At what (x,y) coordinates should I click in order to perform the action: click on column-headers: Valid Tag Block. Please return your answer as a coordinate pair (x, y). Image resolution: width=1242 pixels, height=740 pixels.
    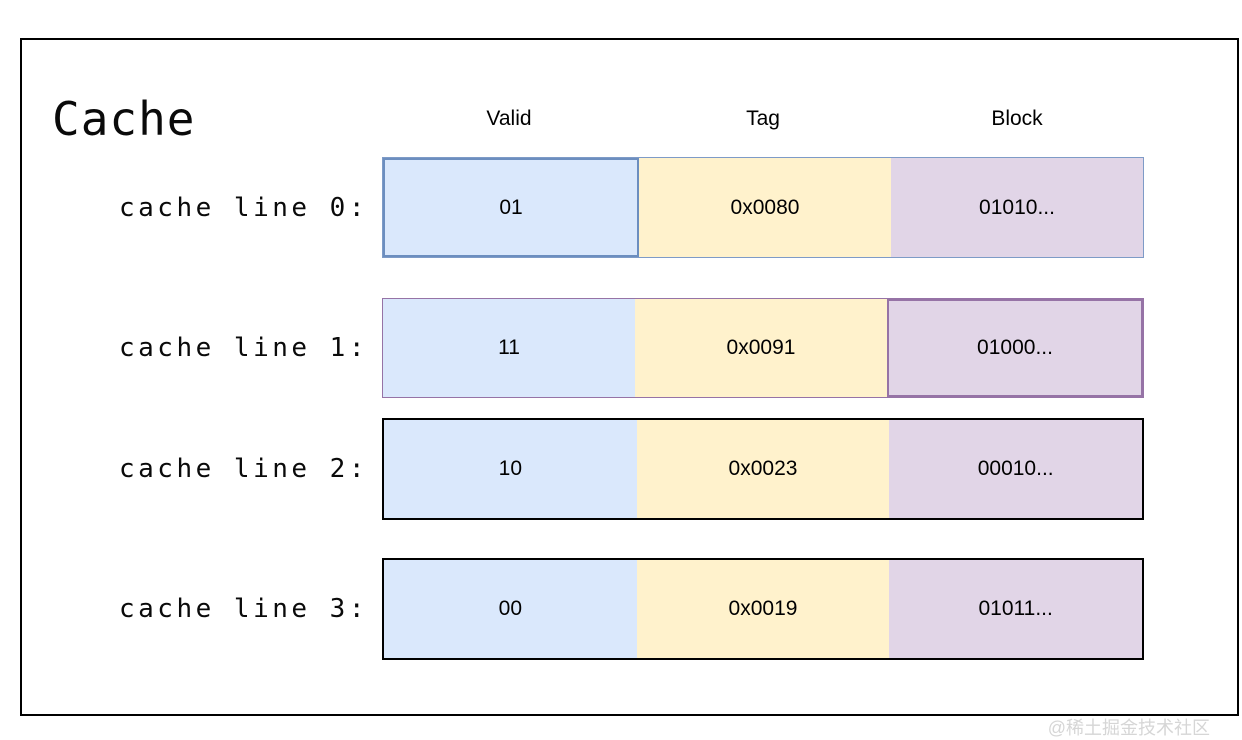
    Looking at the image, I should click on (763, 119).